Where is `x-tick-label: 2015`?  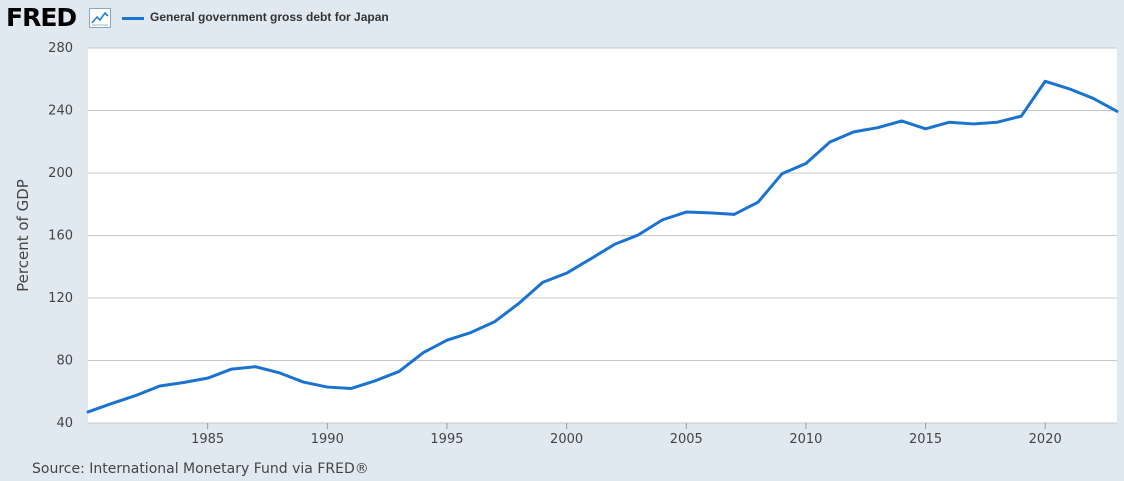 x-tick-label: 2015 is located at coordinates (925, 439).